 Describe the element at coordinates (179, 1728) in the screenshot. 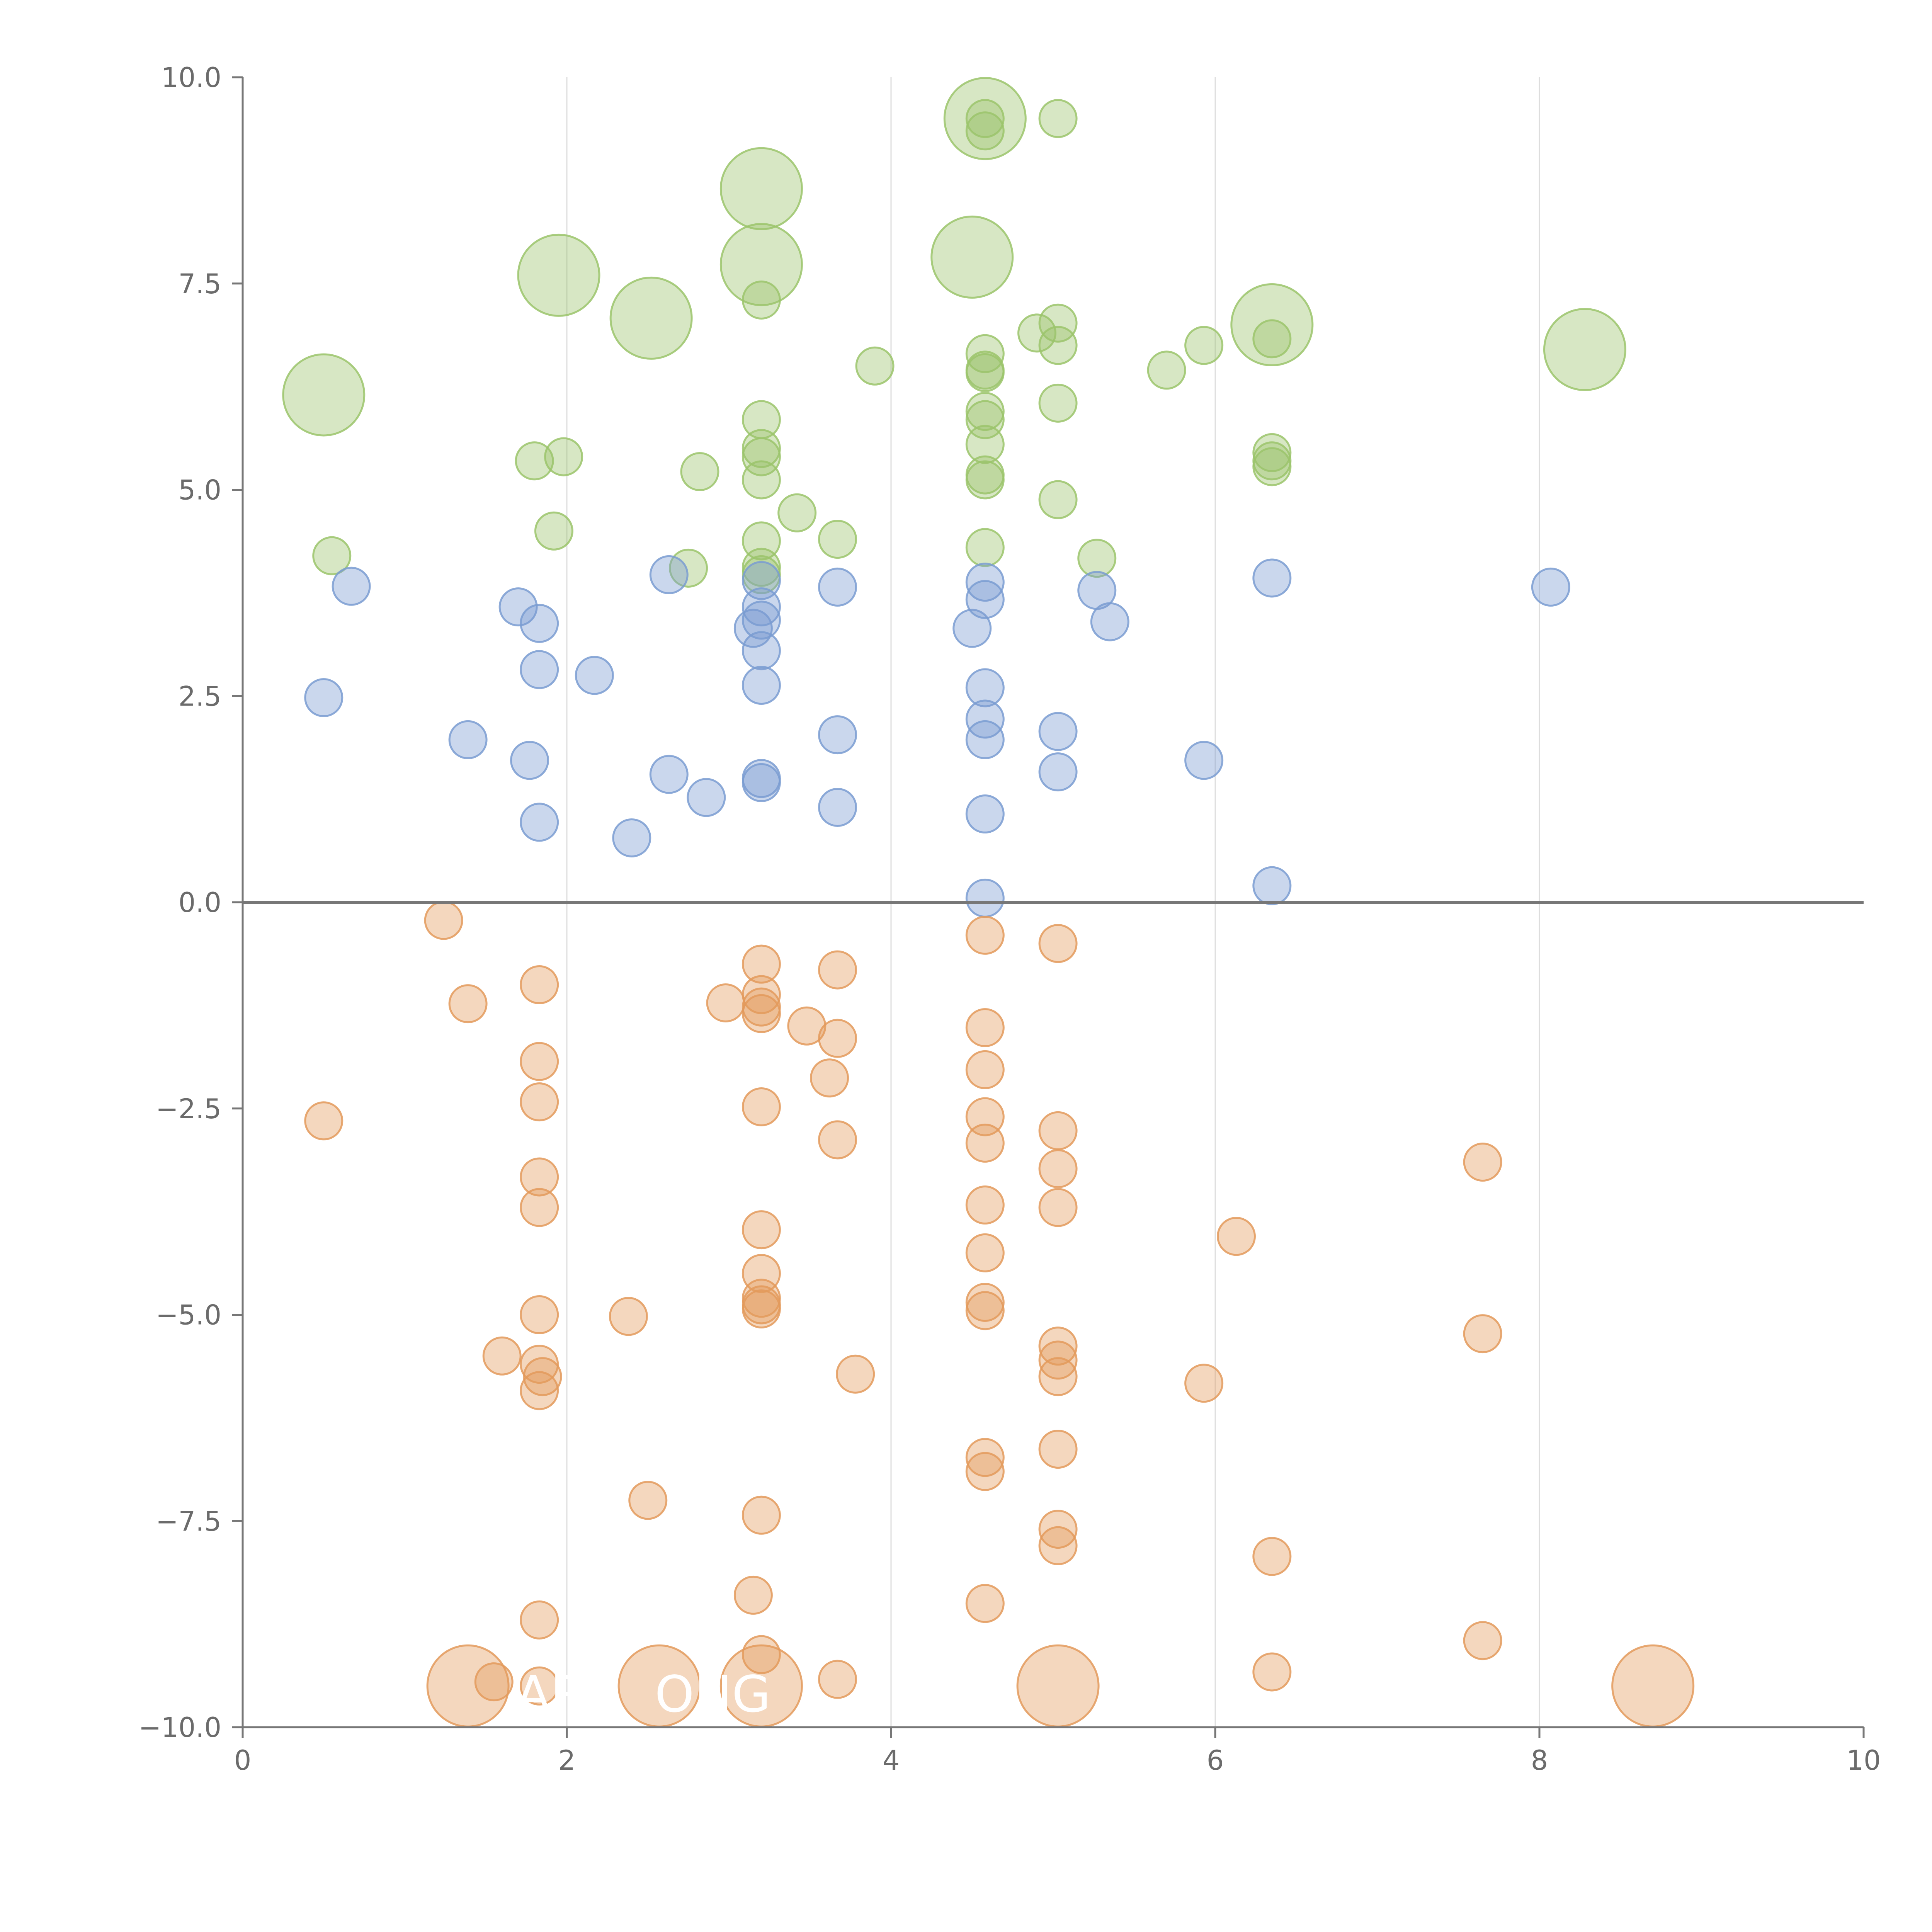

I see `y-tick-label: −10.0` at that location.